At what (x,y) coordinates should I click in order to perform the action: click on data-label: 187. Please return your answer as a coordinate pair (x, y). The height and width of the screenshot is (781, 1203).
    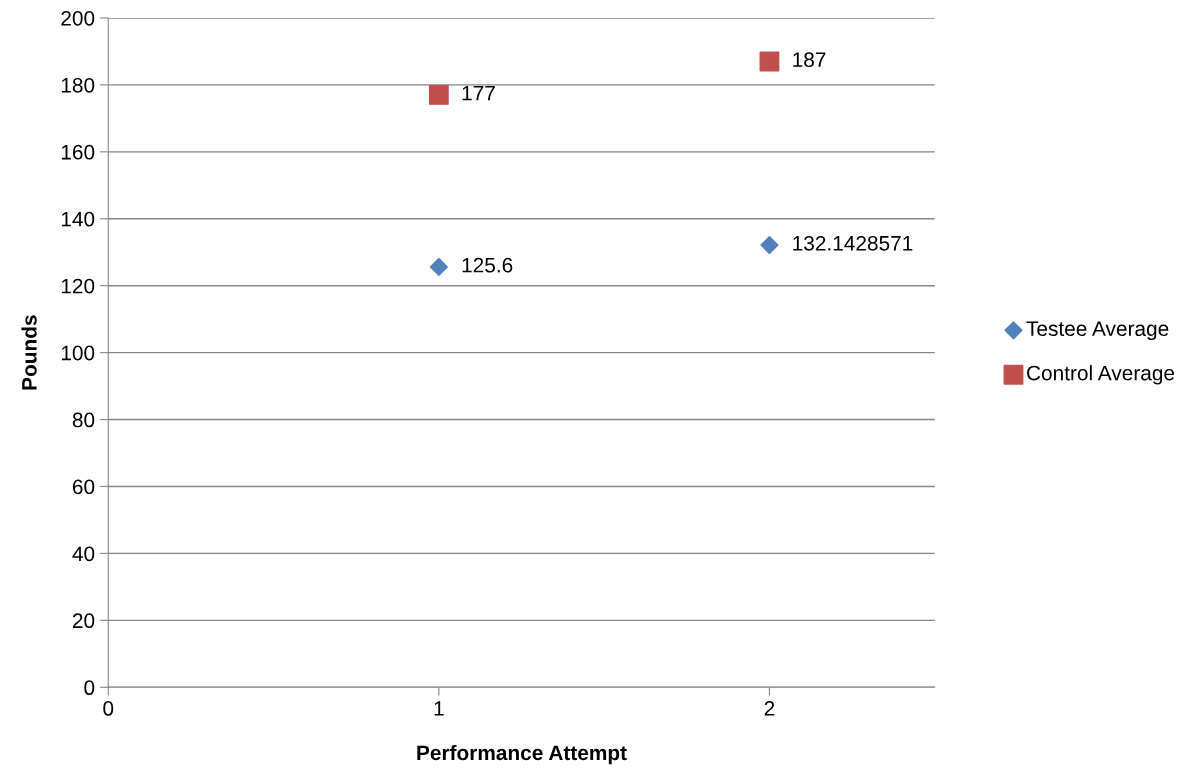
    Looking at the image, I should click on (809, 60).